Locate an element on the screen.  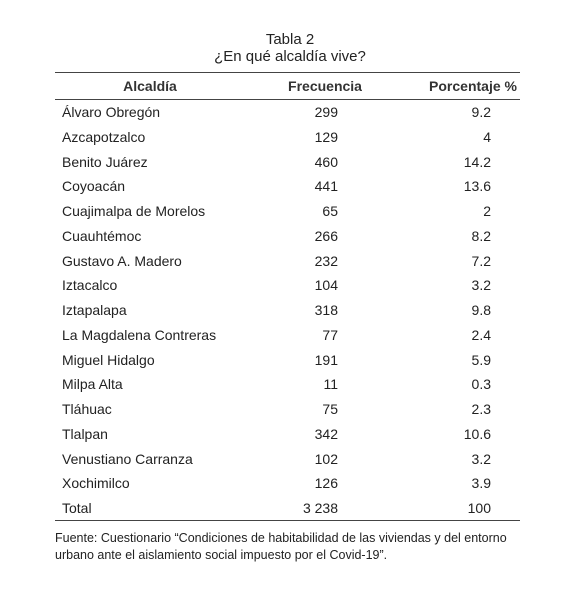
row-label: Miguel Hidalgo is located at coordinates (108, 359).